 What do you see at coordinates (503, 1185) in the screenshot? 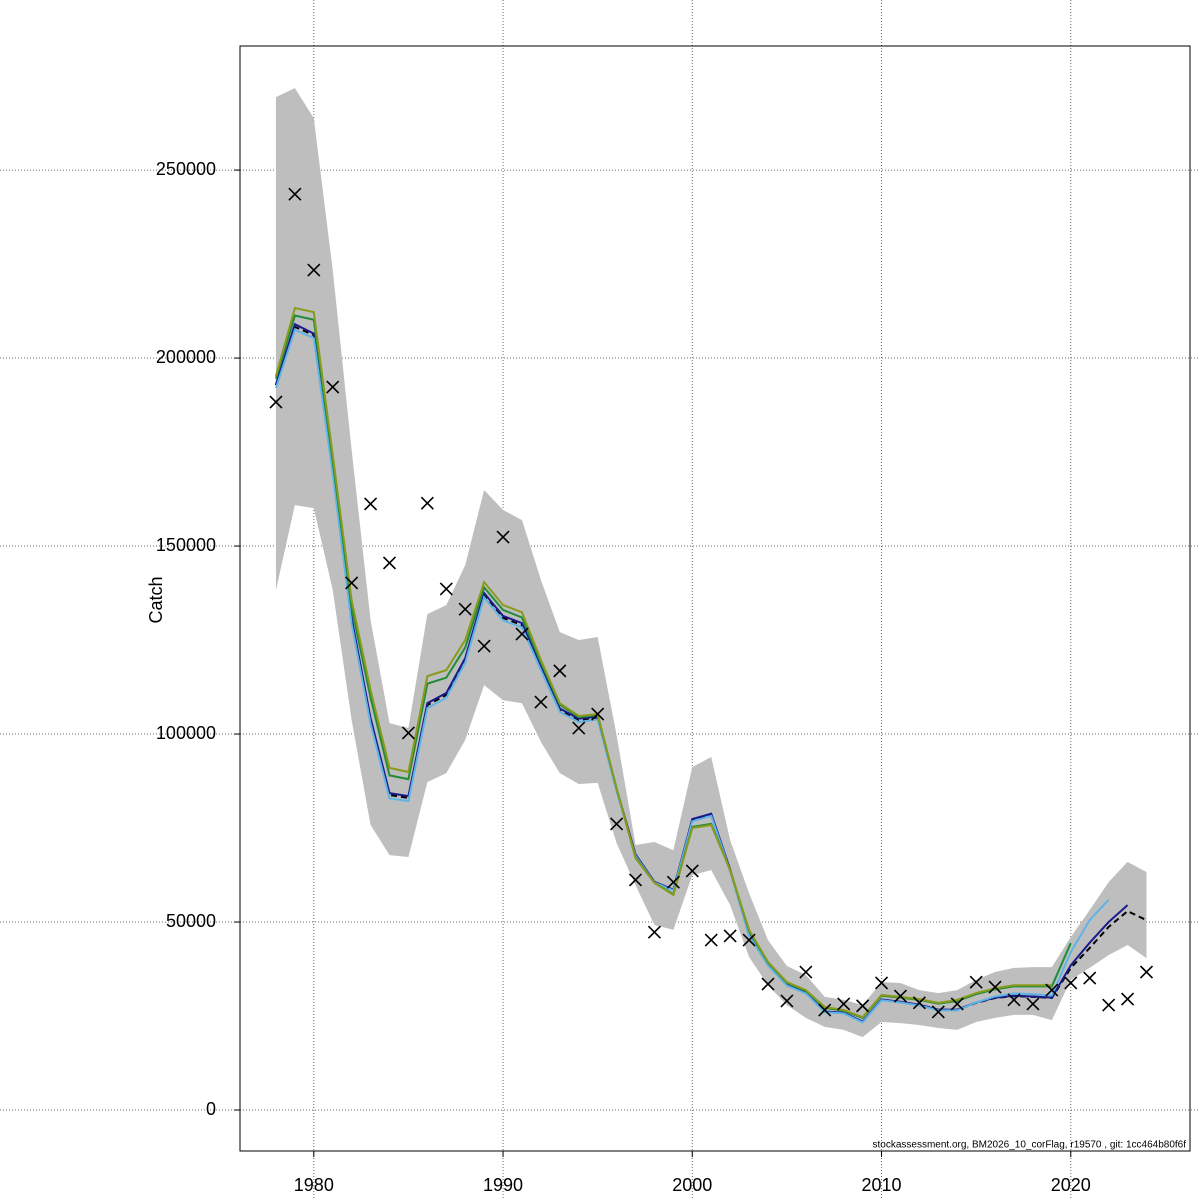
I see `x-tick-label: 1990` at bounding box center [503, 1185].